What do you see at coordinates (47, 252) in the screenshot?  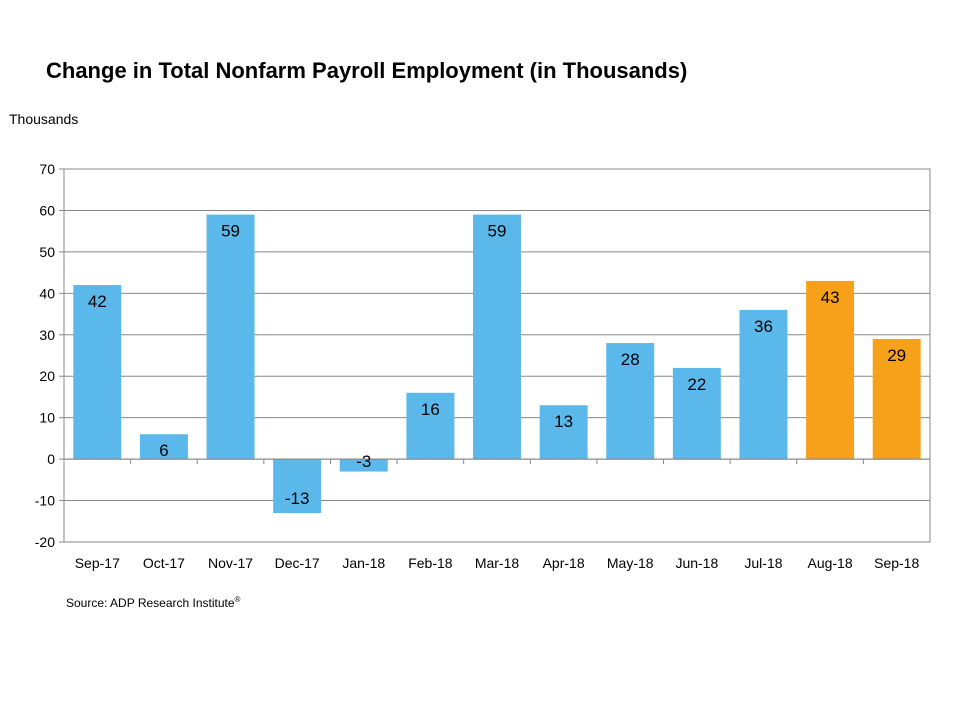 I see `y-tick-label: 50` at bounding box center [47, 252].